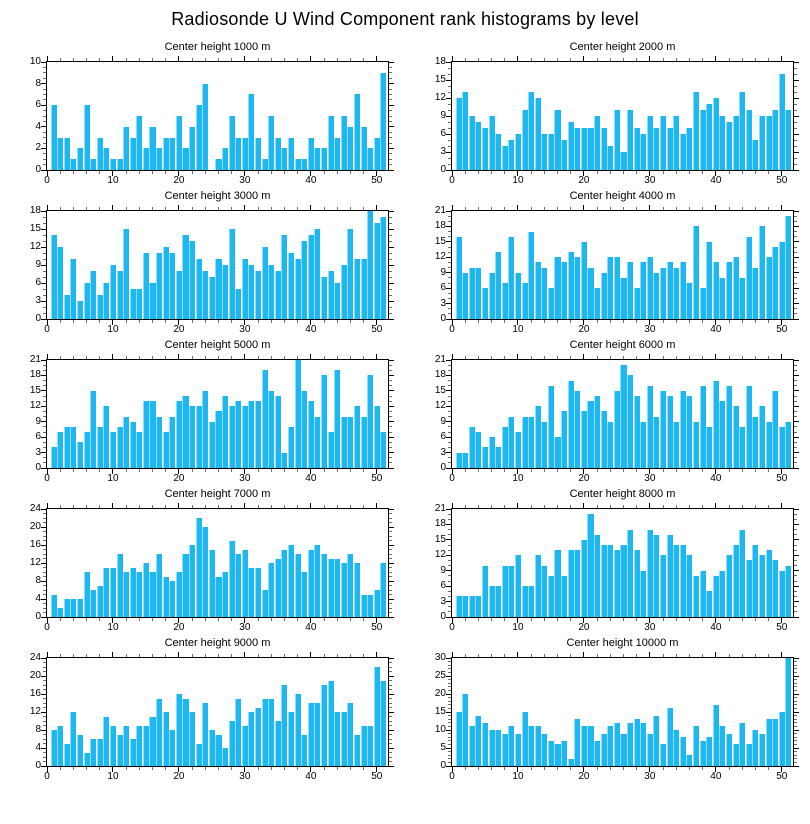  What do you see at coordinates (217, 47) in the screenshot?
I see `subplot-title: Center height 1000 m` at bounding box center [217, 47].